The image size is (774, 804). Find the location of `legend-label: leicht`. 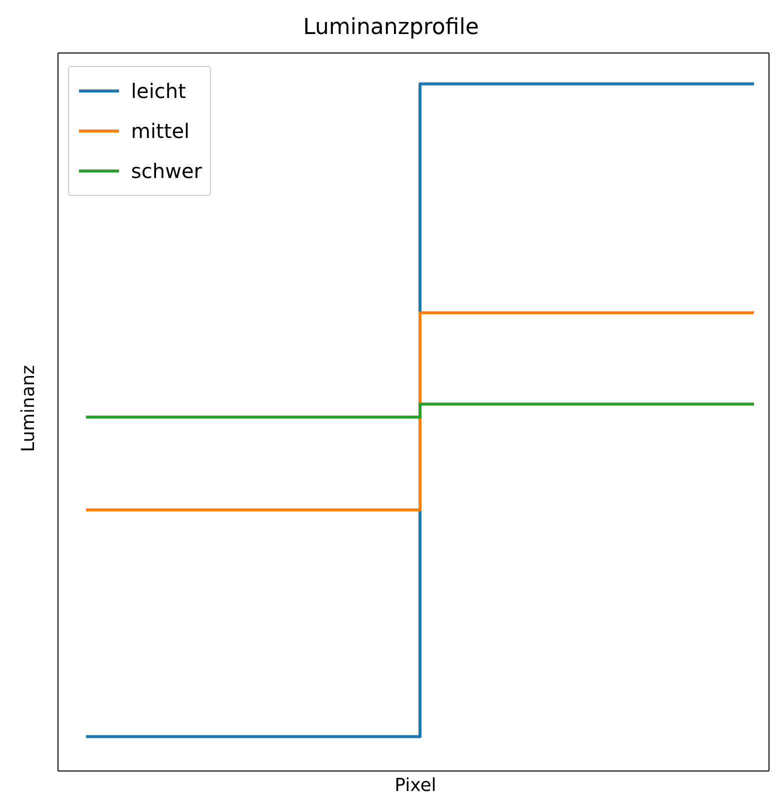

legend-label: leicht is located at coordinates (158, 91).